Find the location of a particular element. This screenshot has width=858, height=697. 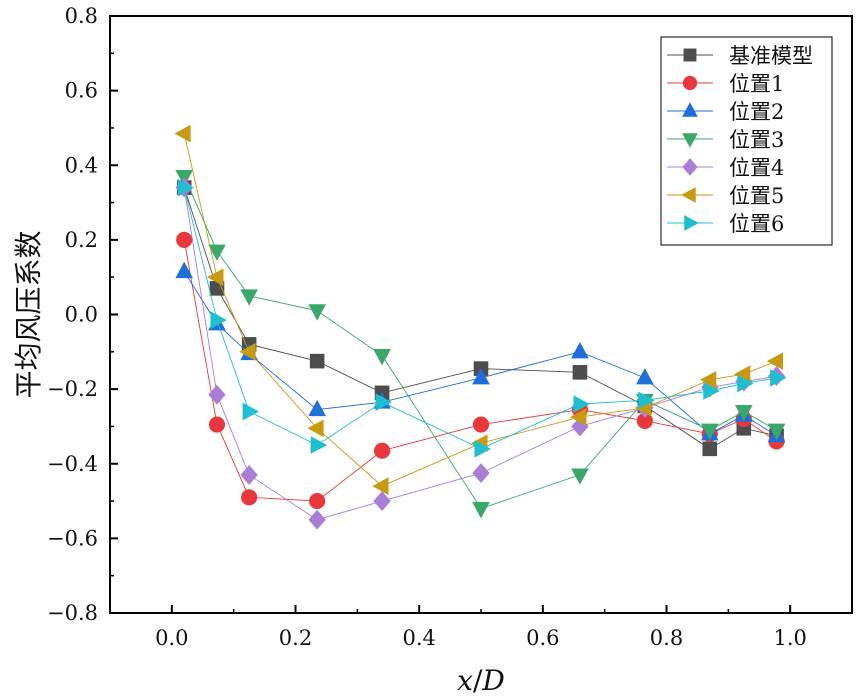

y-tick-label: 0.4 is located at coordinates (81, 165).